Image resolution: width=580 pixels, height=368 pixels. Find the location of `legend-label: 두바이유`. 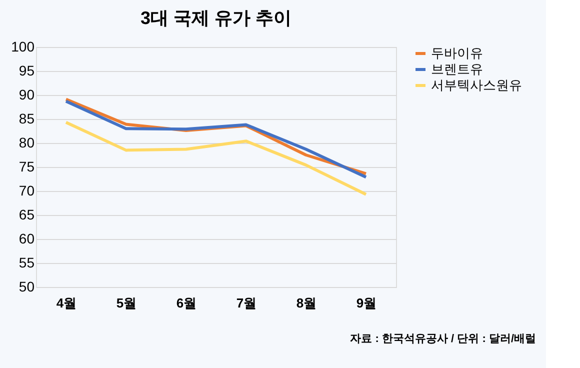

legend-label: 두바이유 is located at coordinates (457, 53).